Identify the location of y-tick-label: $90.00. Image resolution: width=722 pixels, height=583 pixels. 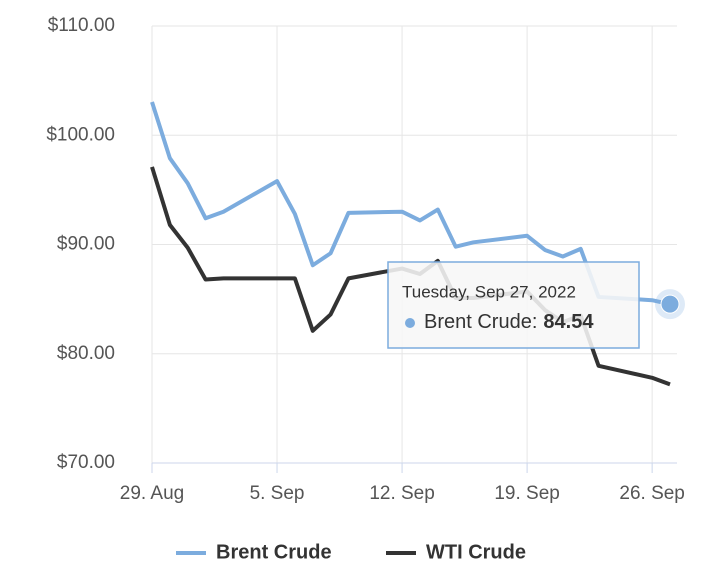
(86, 244).